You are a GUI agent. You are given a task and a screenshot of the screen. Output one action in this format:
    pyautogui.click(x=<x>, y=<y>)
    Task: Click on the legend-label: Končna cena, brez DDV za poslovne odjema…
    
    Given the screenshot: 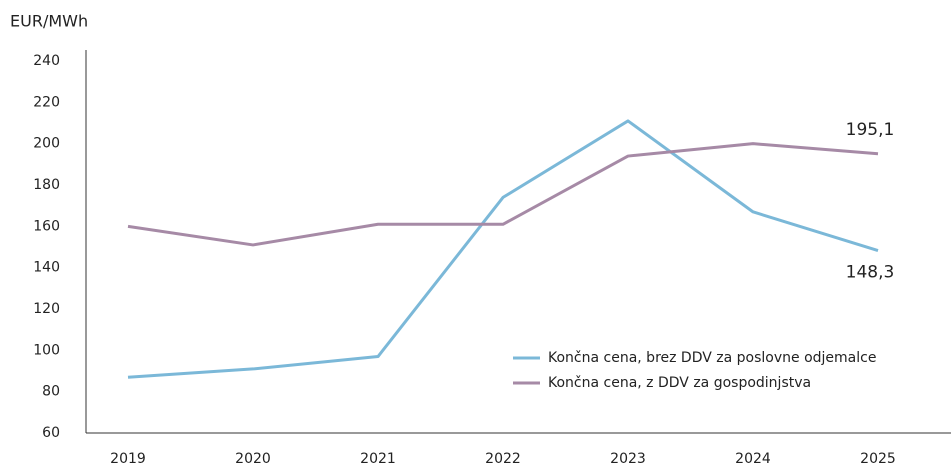 What is the action you would take?
    pyautogui.click(x=712, y=358)
    